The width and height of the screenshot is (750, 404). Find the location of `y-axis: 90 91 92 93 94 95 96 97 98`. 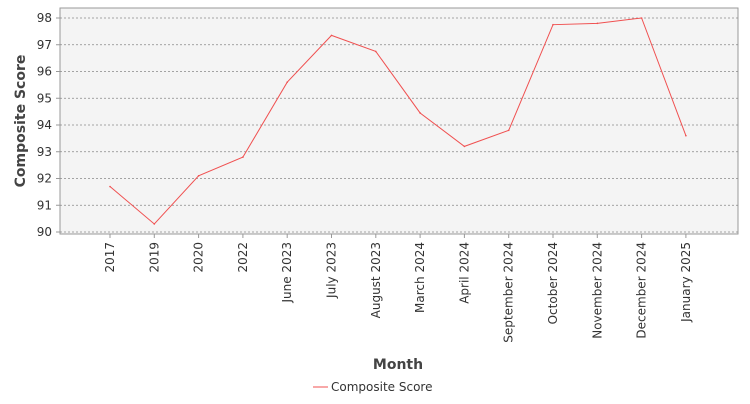

y-axis: 90 91 92 93 94 95 96 97 98 is located at coordinates (48, 125).